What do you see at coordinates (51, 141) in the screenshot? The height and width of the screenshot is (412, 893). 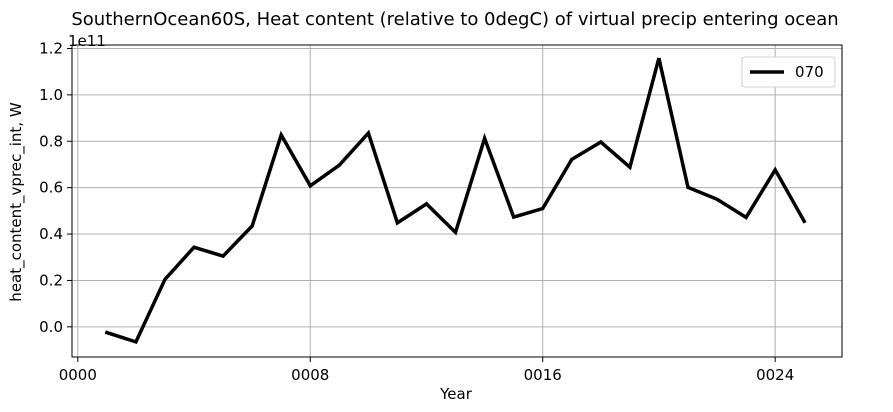 I see `y-tick-label: 0.8` at bounding box center [51, 141].